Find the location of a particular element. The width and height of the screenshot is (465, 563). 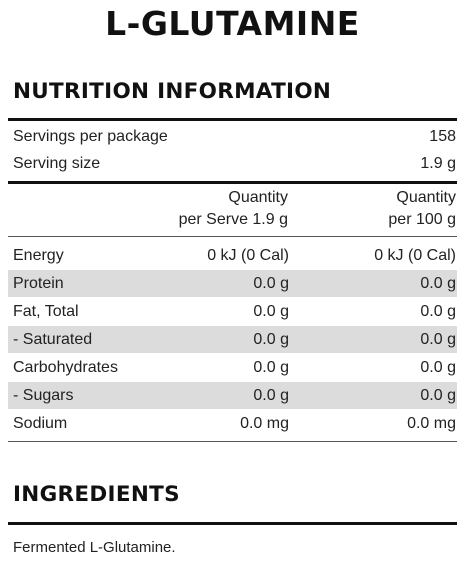

nutrient-label: - Saturated is located at coordinates (53, 339).